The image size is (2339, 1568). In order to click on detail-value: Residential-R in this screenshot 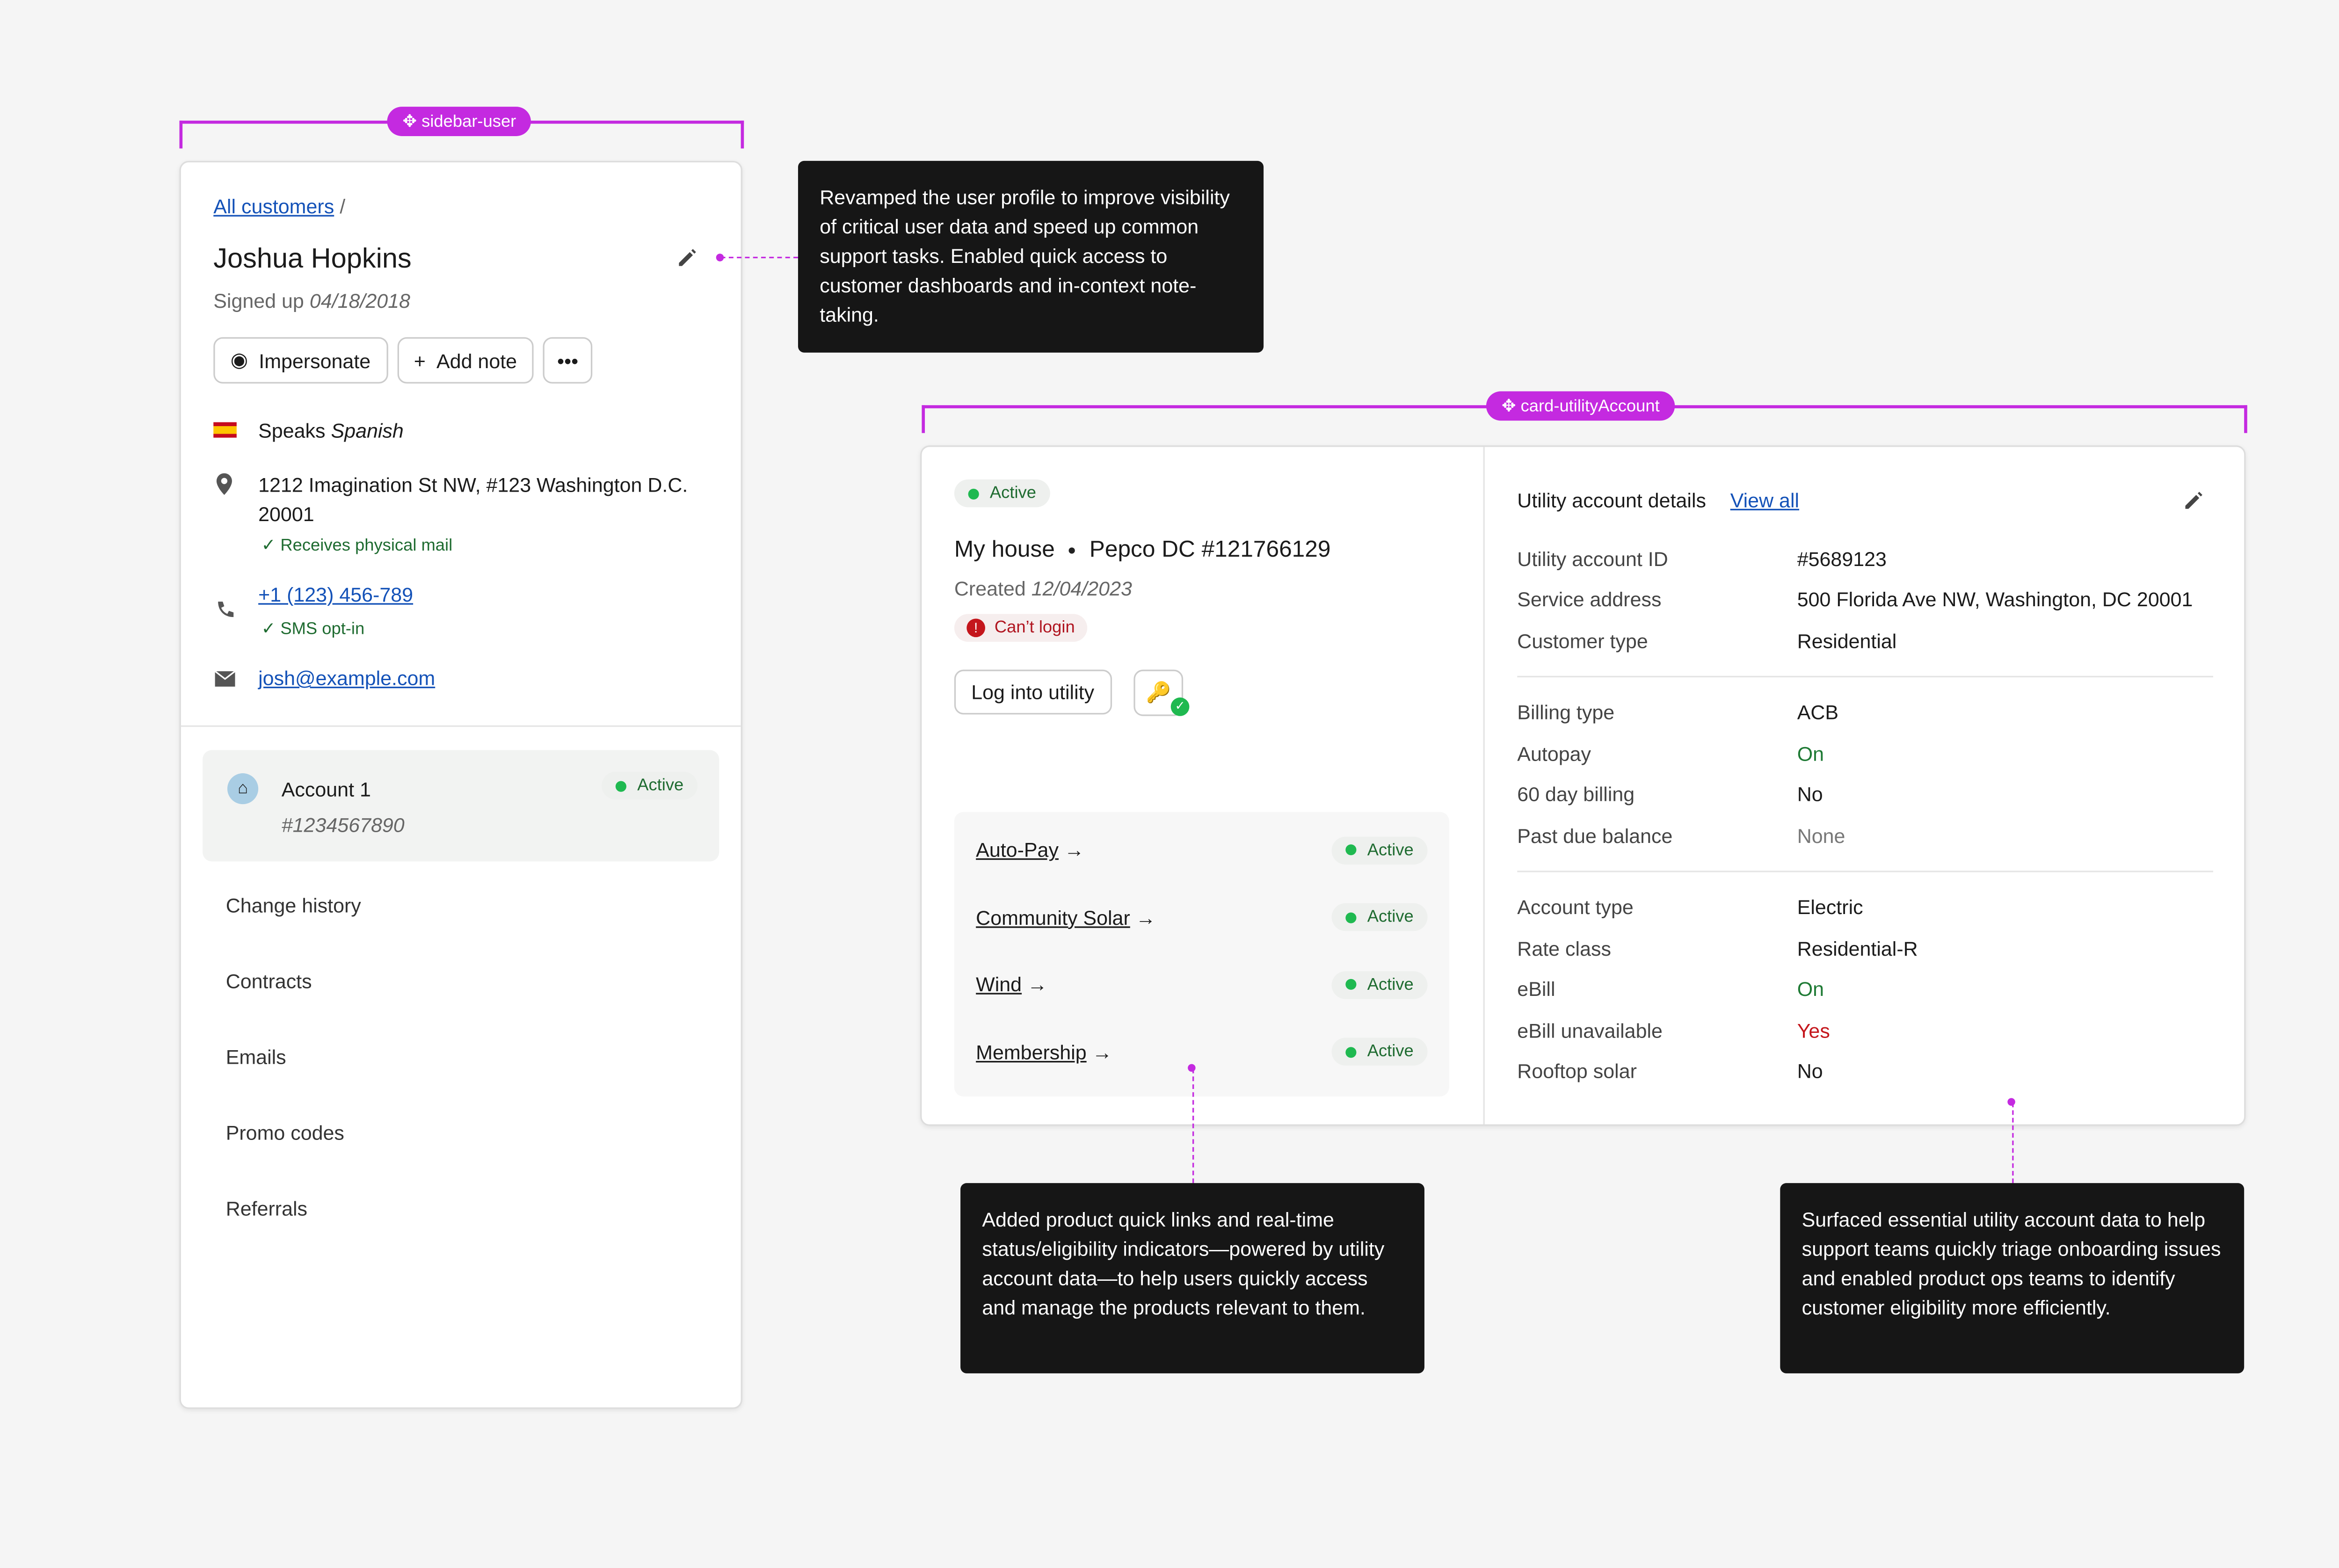, I will do `click(1857, 948)`.